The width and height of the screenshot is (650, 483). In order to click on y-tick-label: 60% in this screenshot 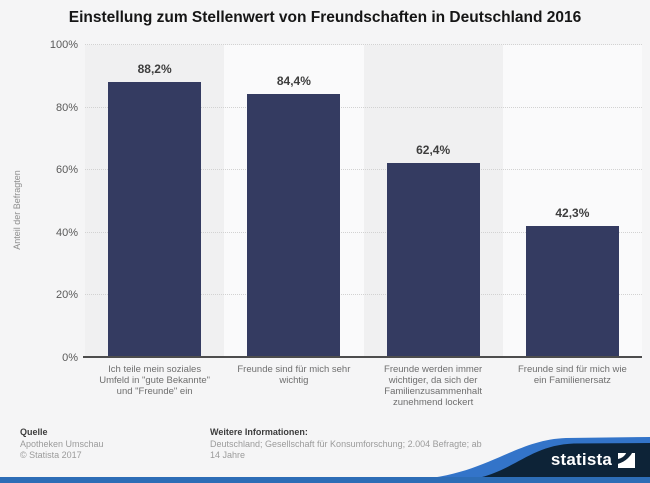, I will do `click(66, 170)`.